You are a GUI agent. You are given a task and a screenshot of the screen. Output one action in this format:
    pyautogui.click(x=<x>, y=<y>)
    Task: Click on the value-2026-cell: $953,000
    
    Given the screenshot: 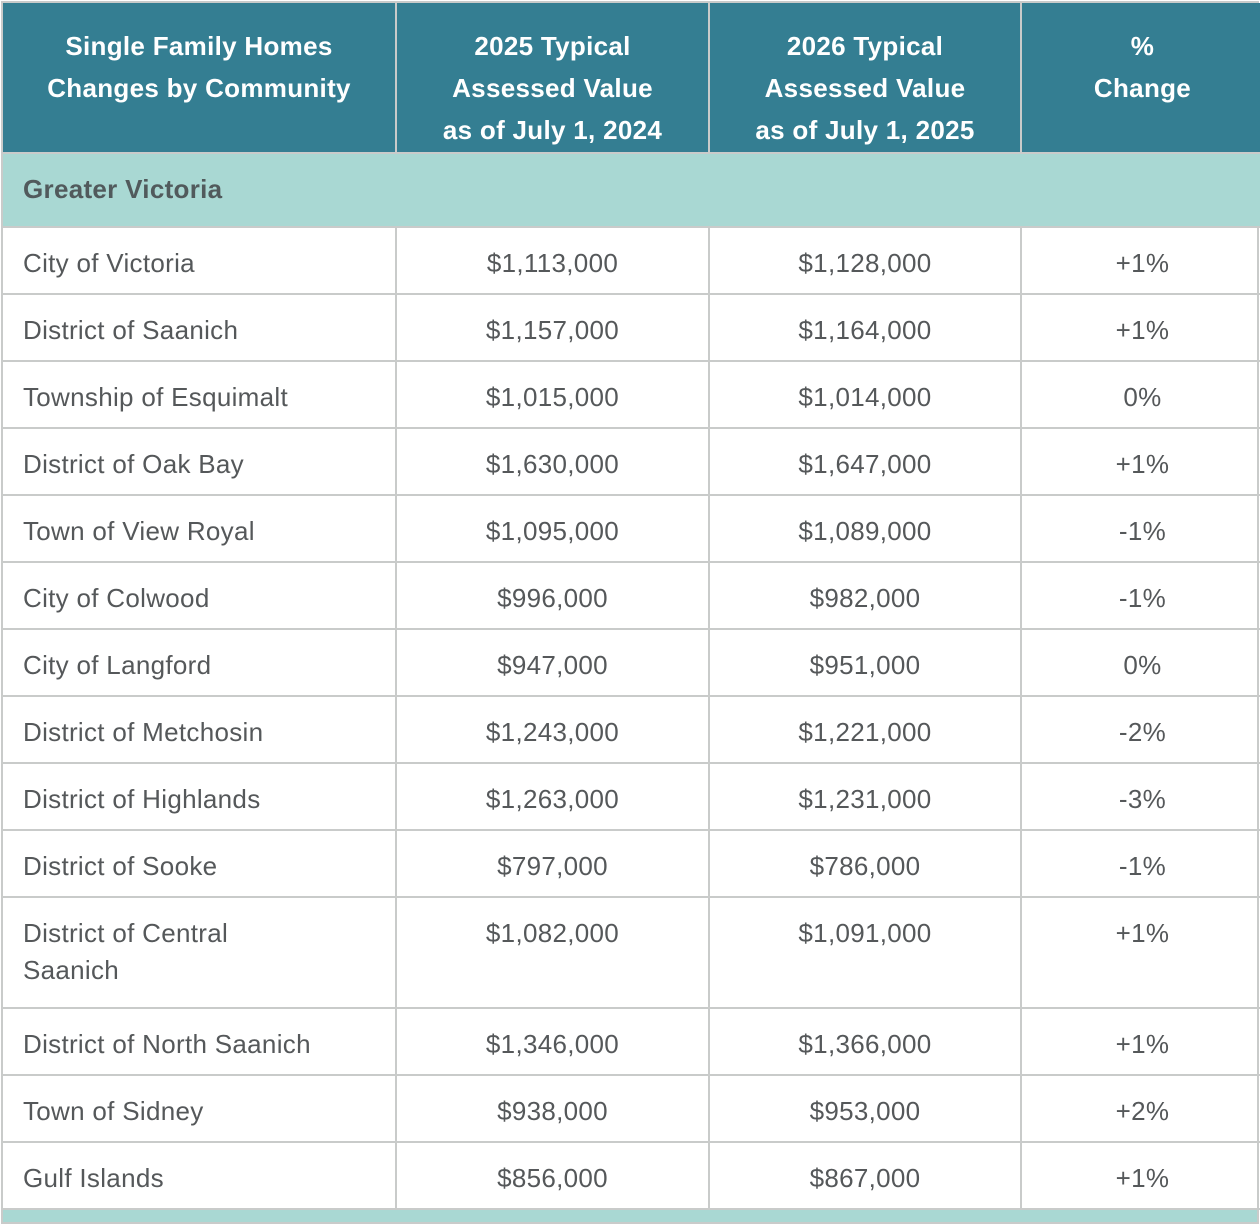 What is the action you would take?
    pyautogui.click(x=865, y=1108)
    